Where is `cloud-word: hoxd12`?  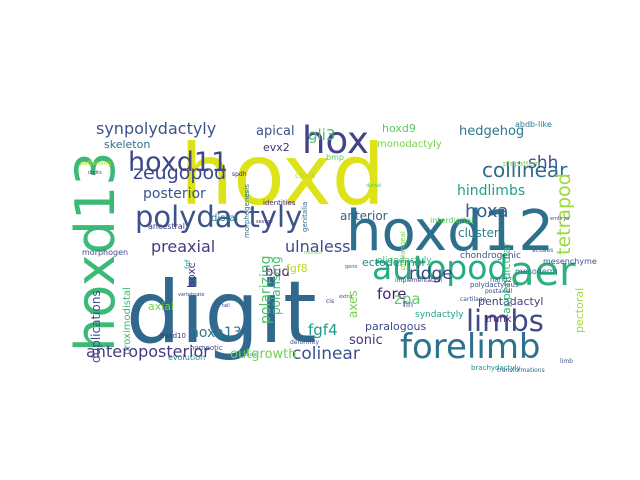
cloud-word: hoxd12 is located at coordinates (450, 231).